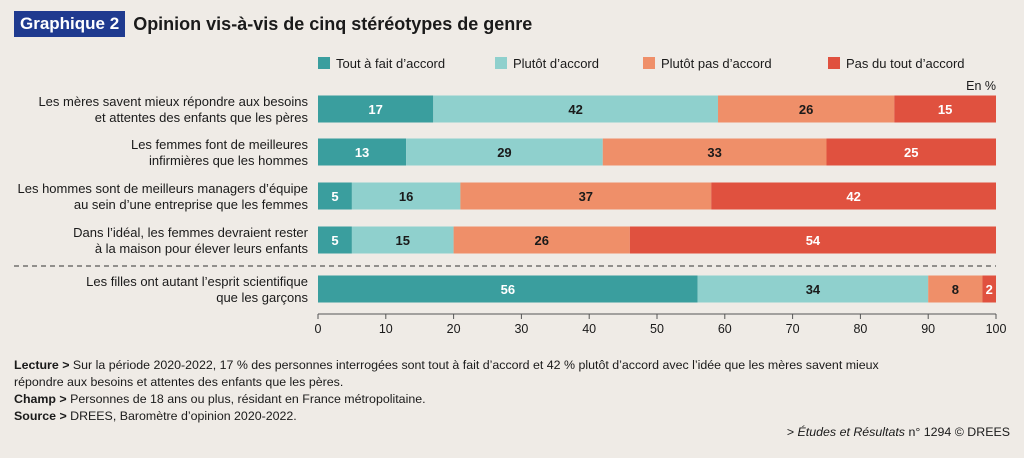  Describe the element at coordinates (42, 365) in the screenshot. I see `lecture-label: Lecture >` at that location.